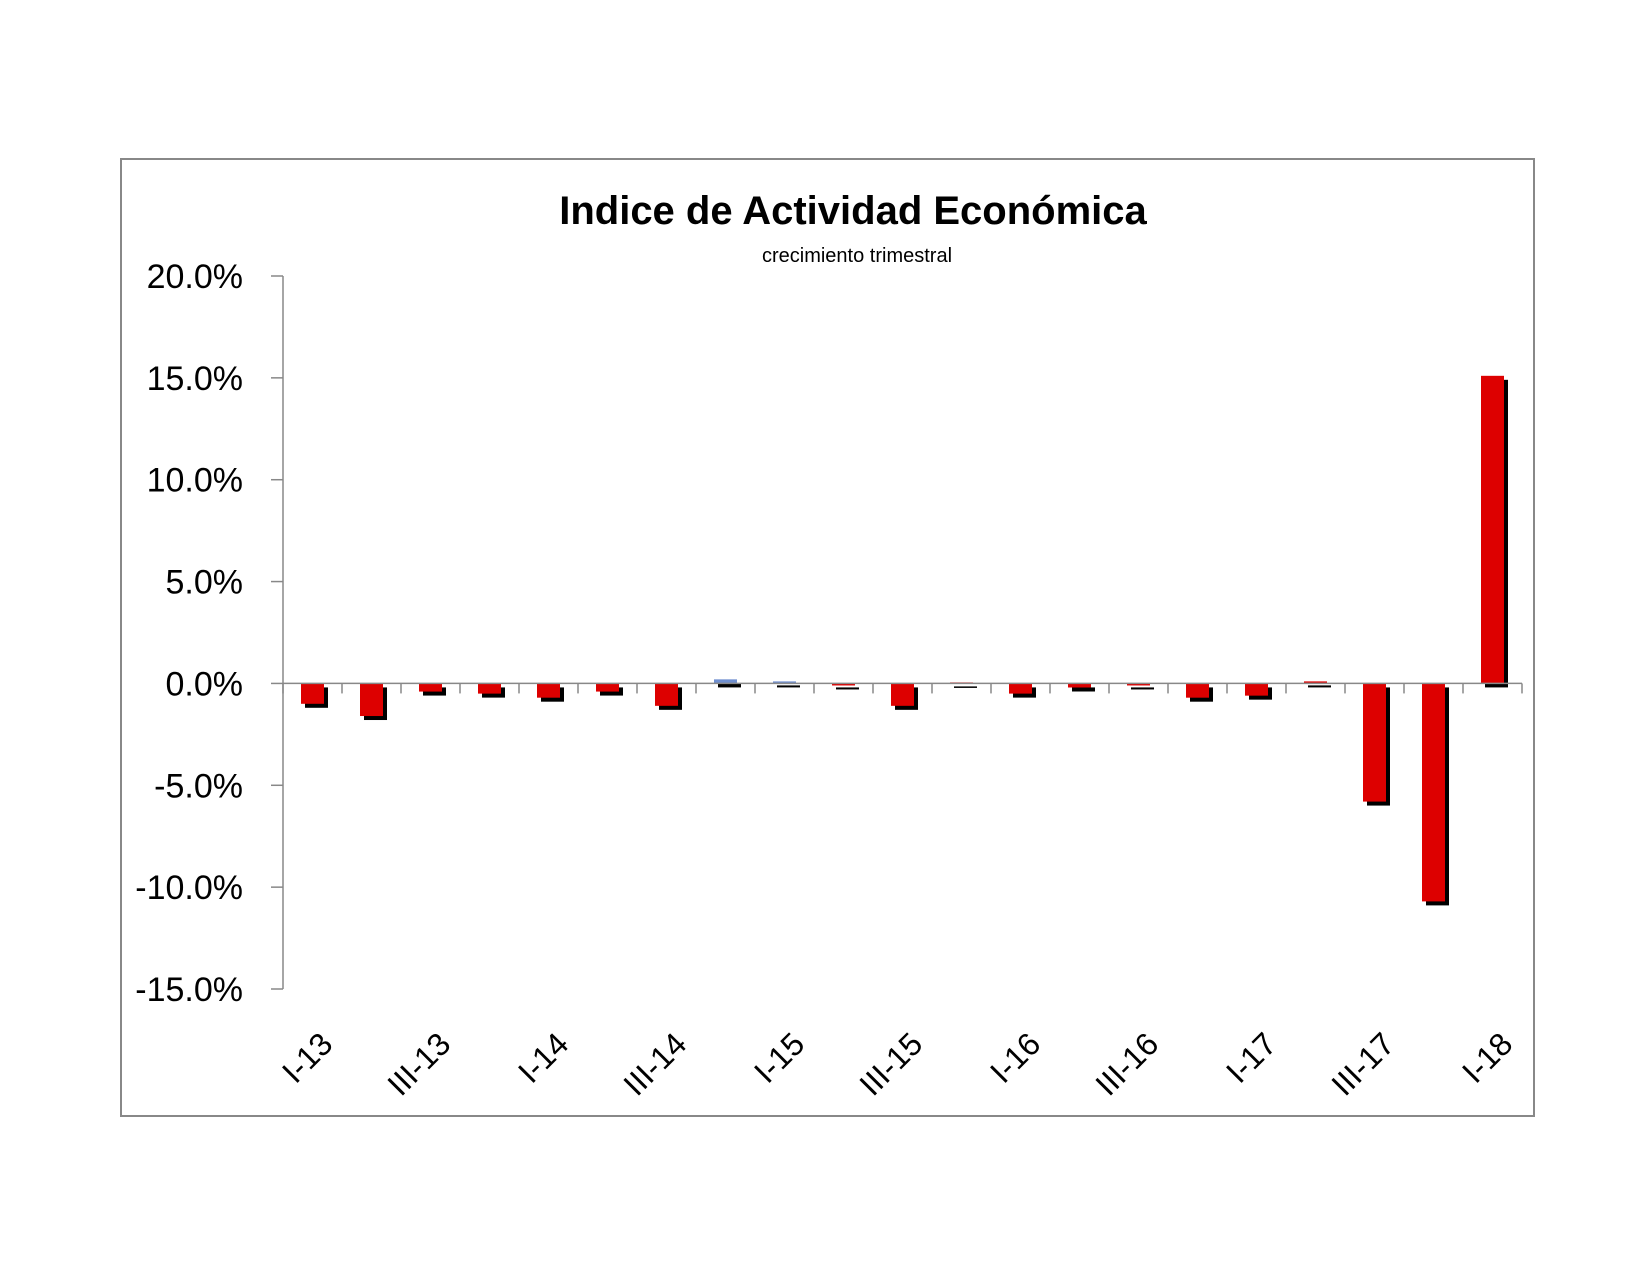 The width and height of the screenshot is (1650, 1275). Describe the element at coordinates (198, 786) in the screenshot. I see `y-tick-label: -5.0%` at that location.